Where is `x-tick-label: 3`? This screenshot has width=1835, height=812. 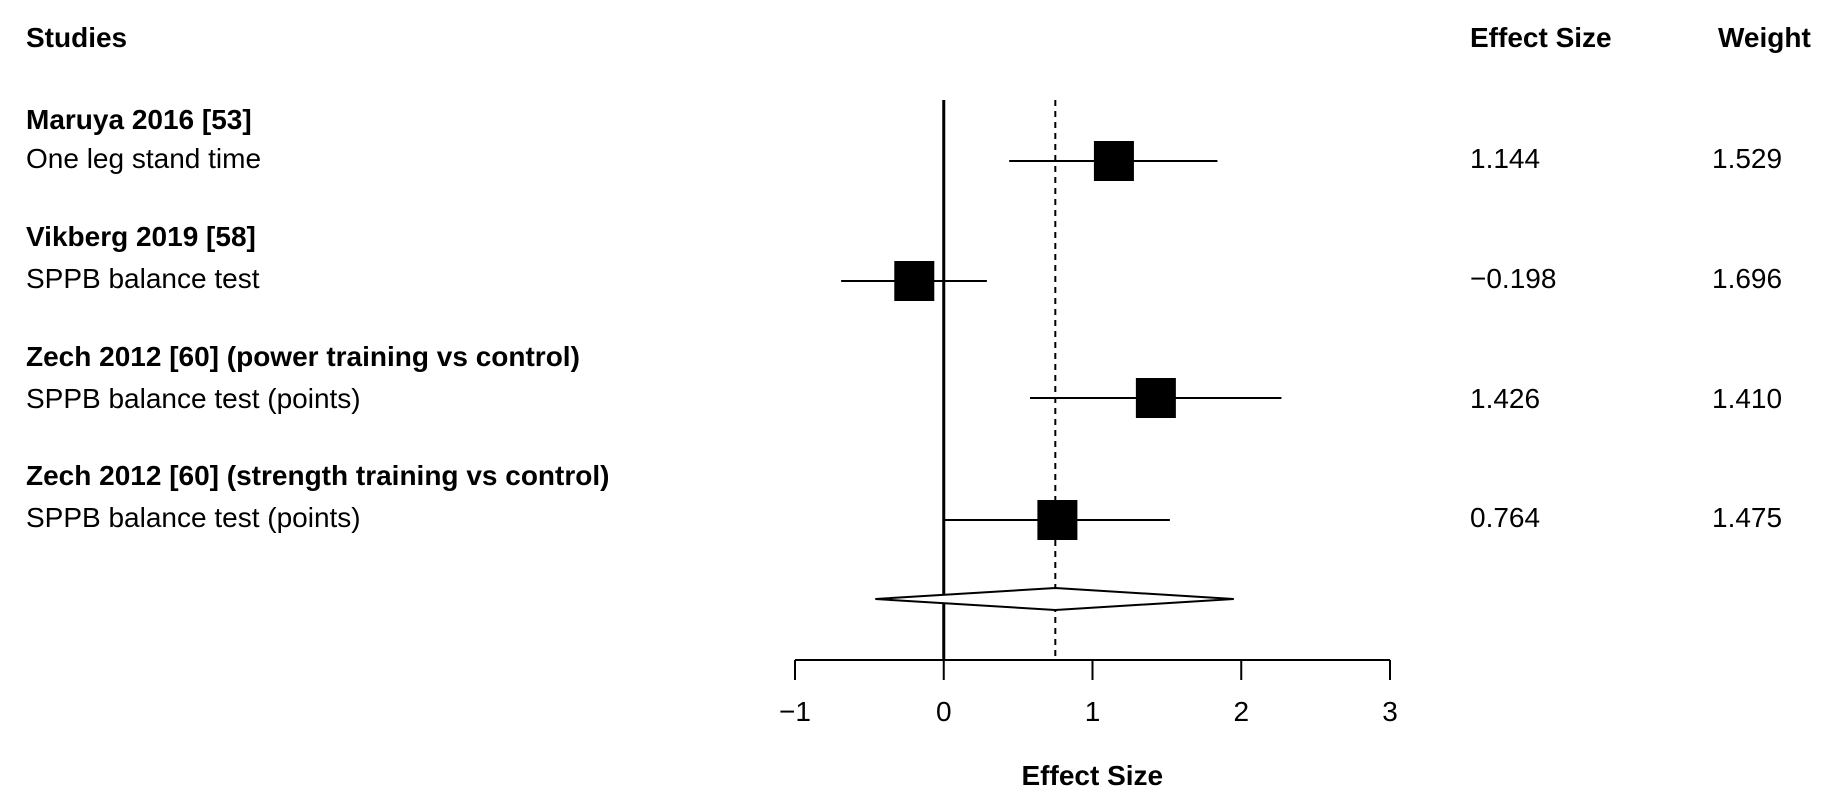 x-tick-label: 3 is located at coordinates (1390, 711).